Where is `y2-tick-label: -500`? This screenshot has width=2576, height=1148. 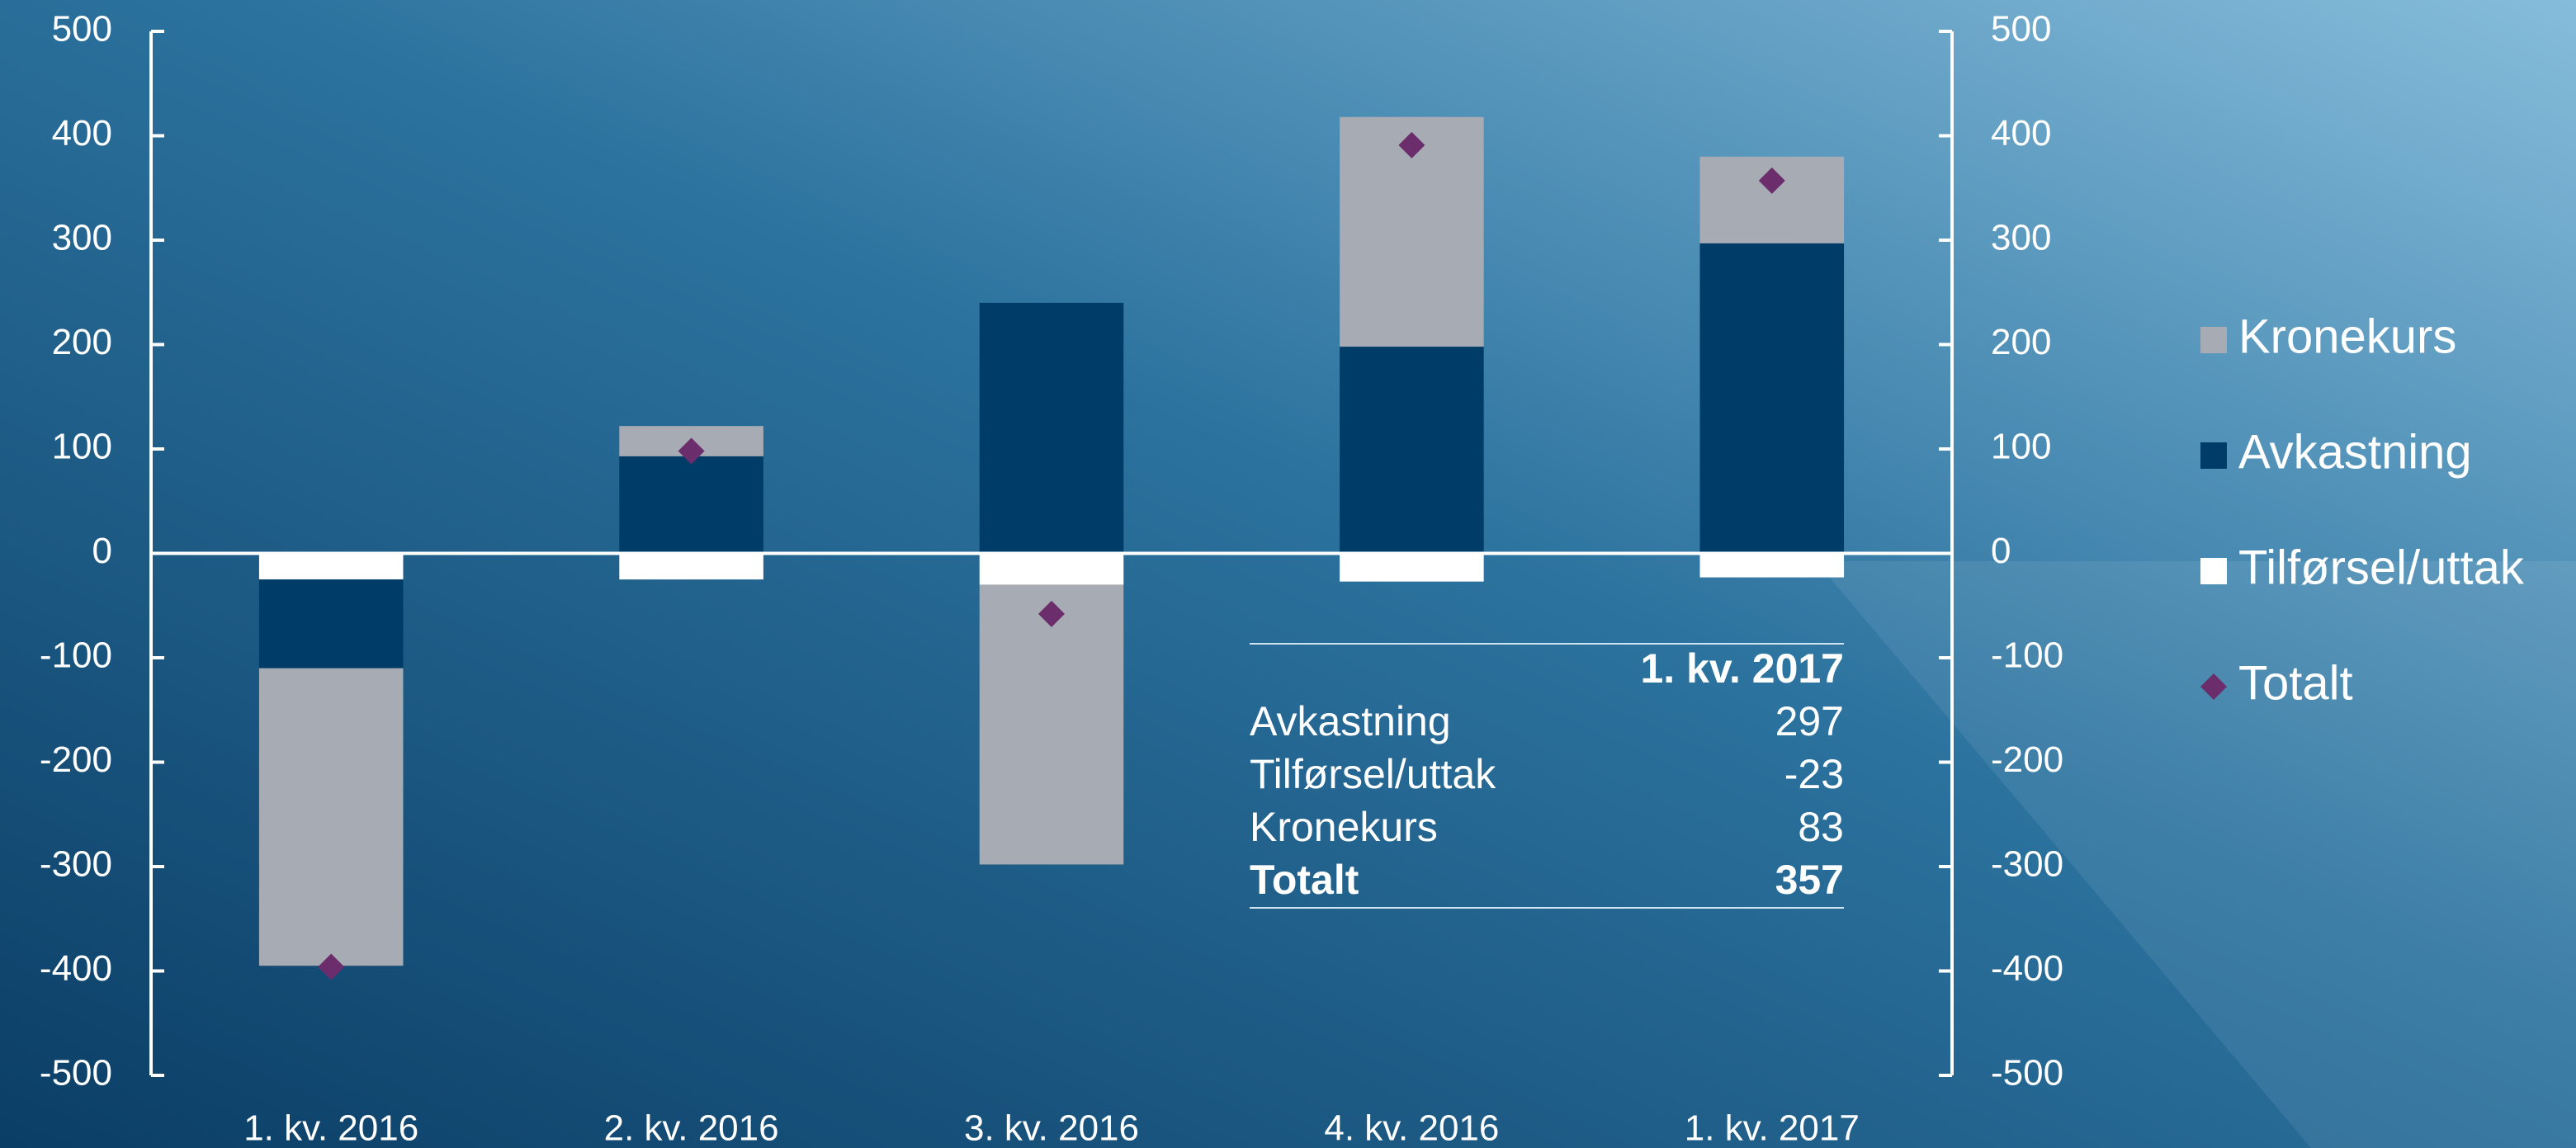 y2-tick-label: -500 is located at coordinates (2027, 1074).